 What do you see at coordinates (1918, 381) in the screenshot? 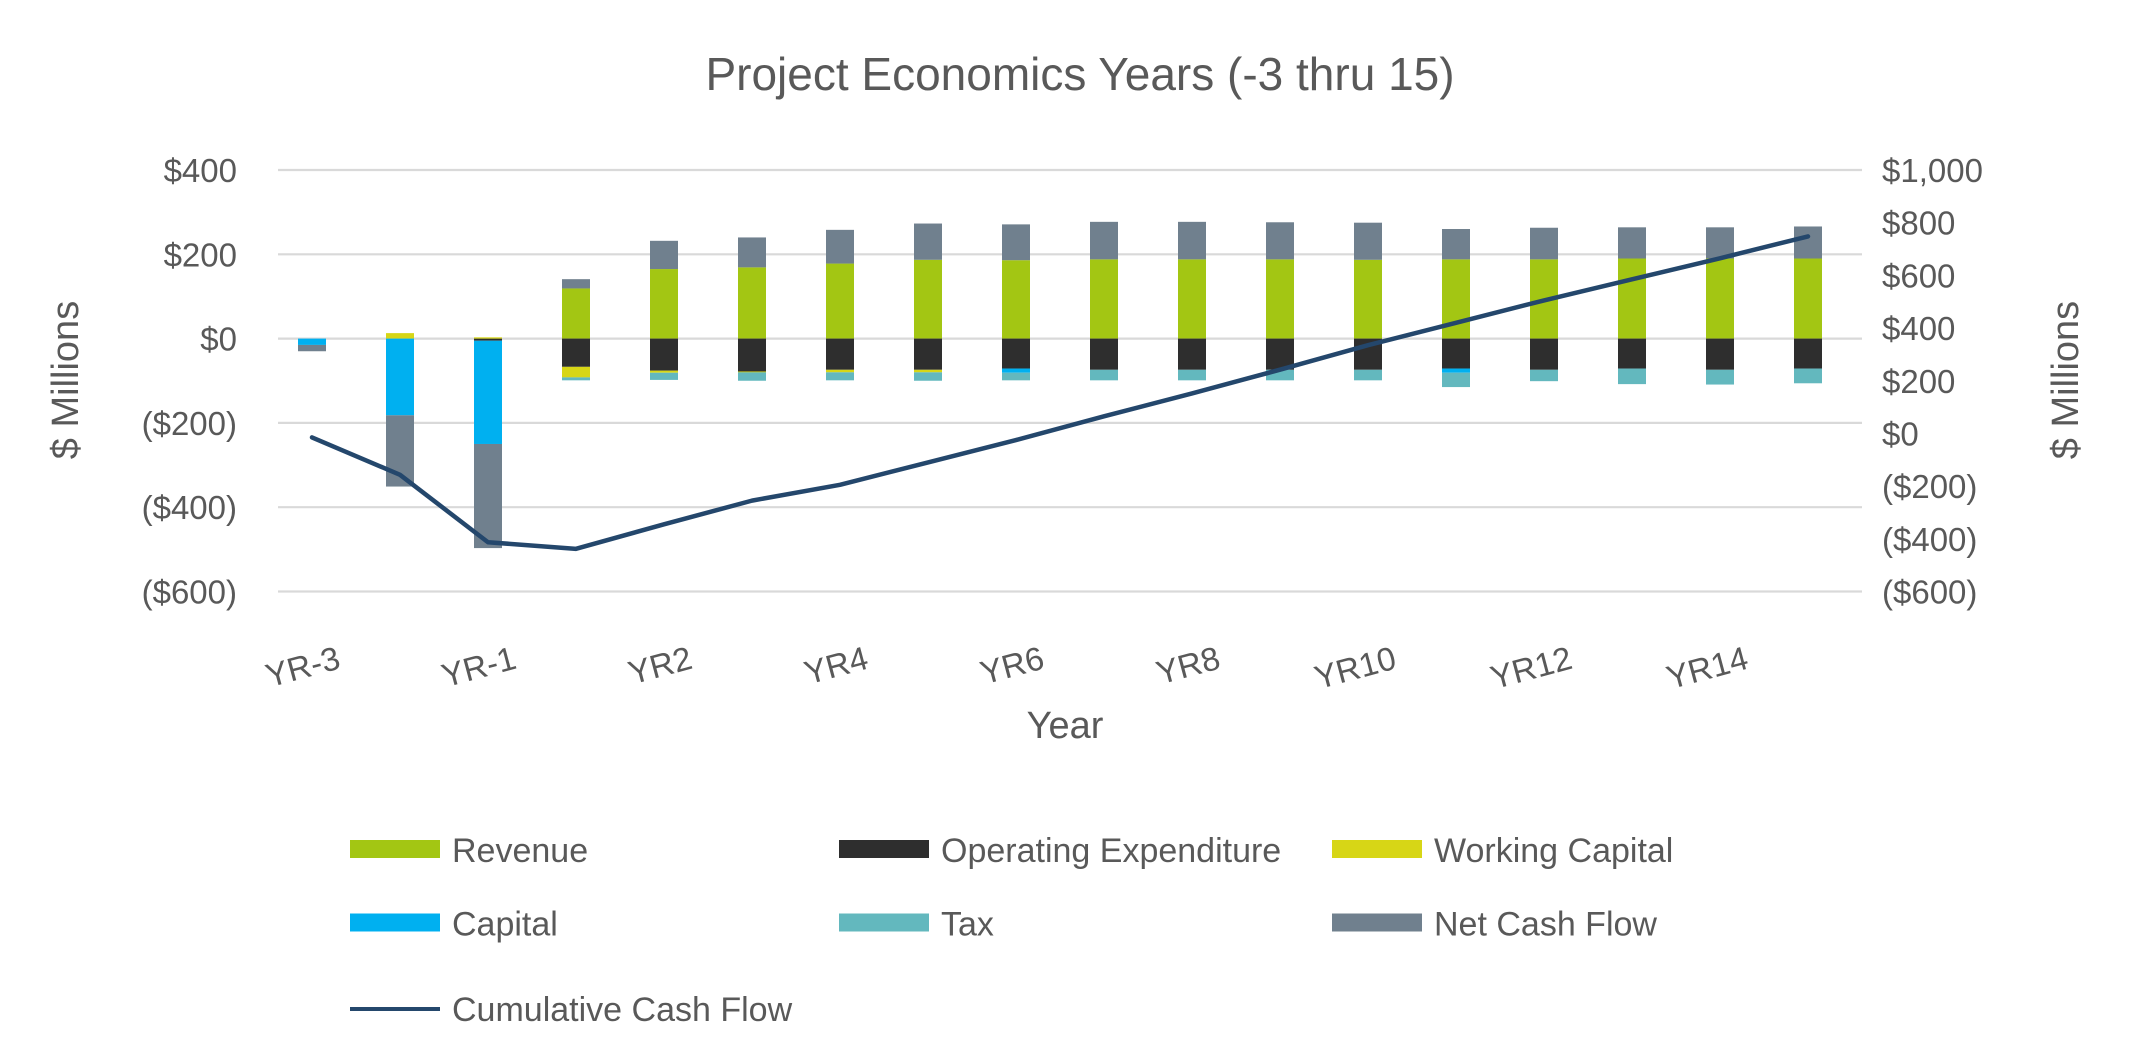
I see `right-axis-tick-label: $200` at bounding box center [1918, 381].